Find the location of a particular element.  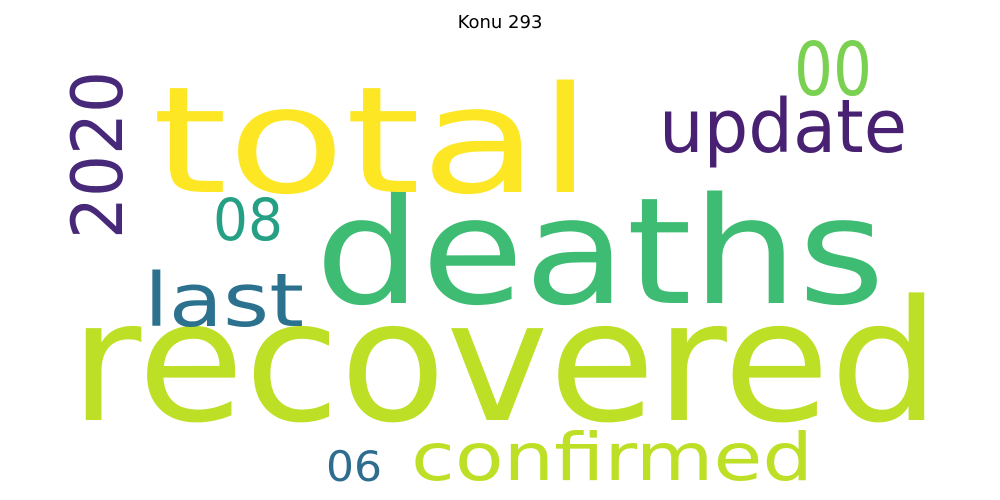

chart-title: Konu 293 is located at coordinates (500, 22).